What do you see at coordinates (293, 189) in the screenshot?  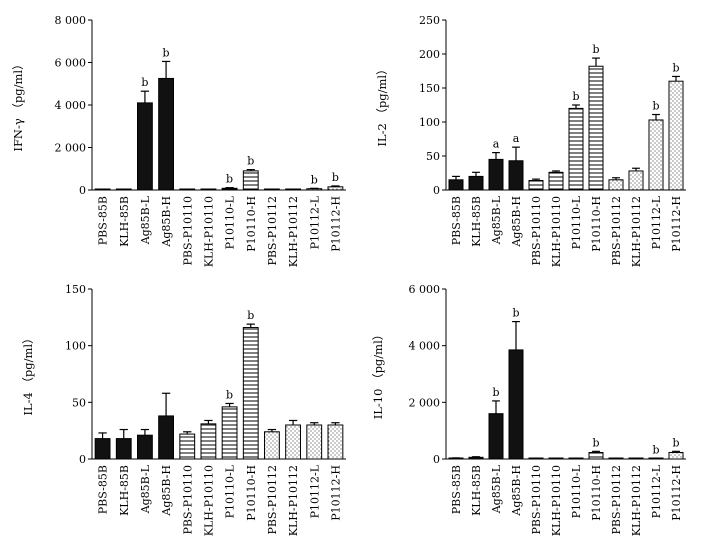 I see `bar-klh-p10112` at bounding box center [293, 189].